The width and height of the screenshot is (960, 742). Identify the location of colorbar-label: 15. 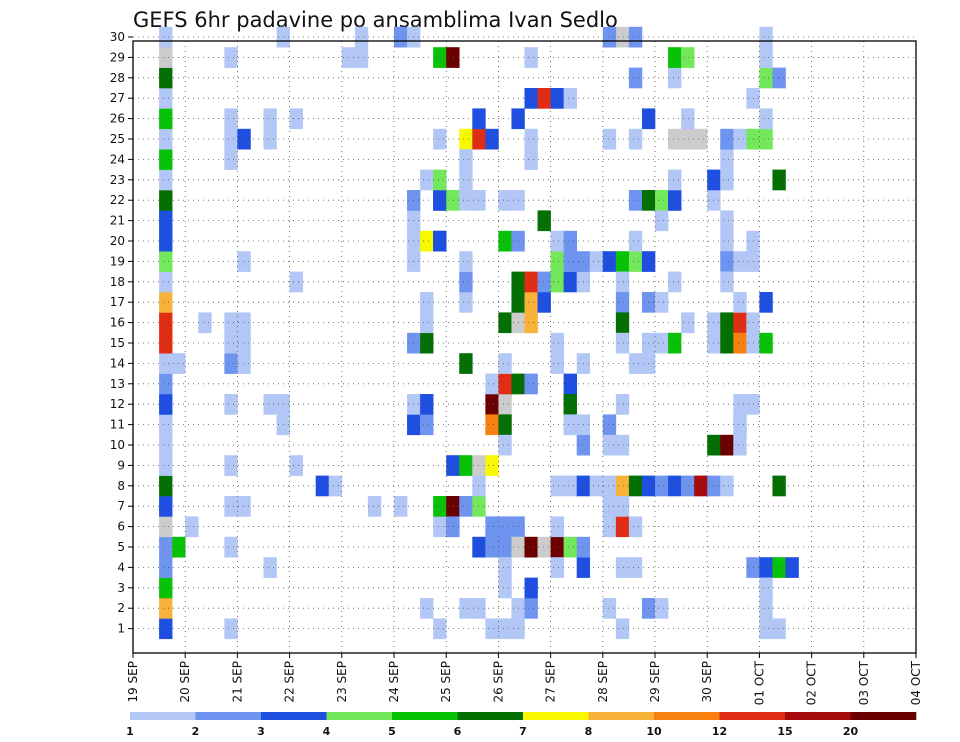
(784, 731).